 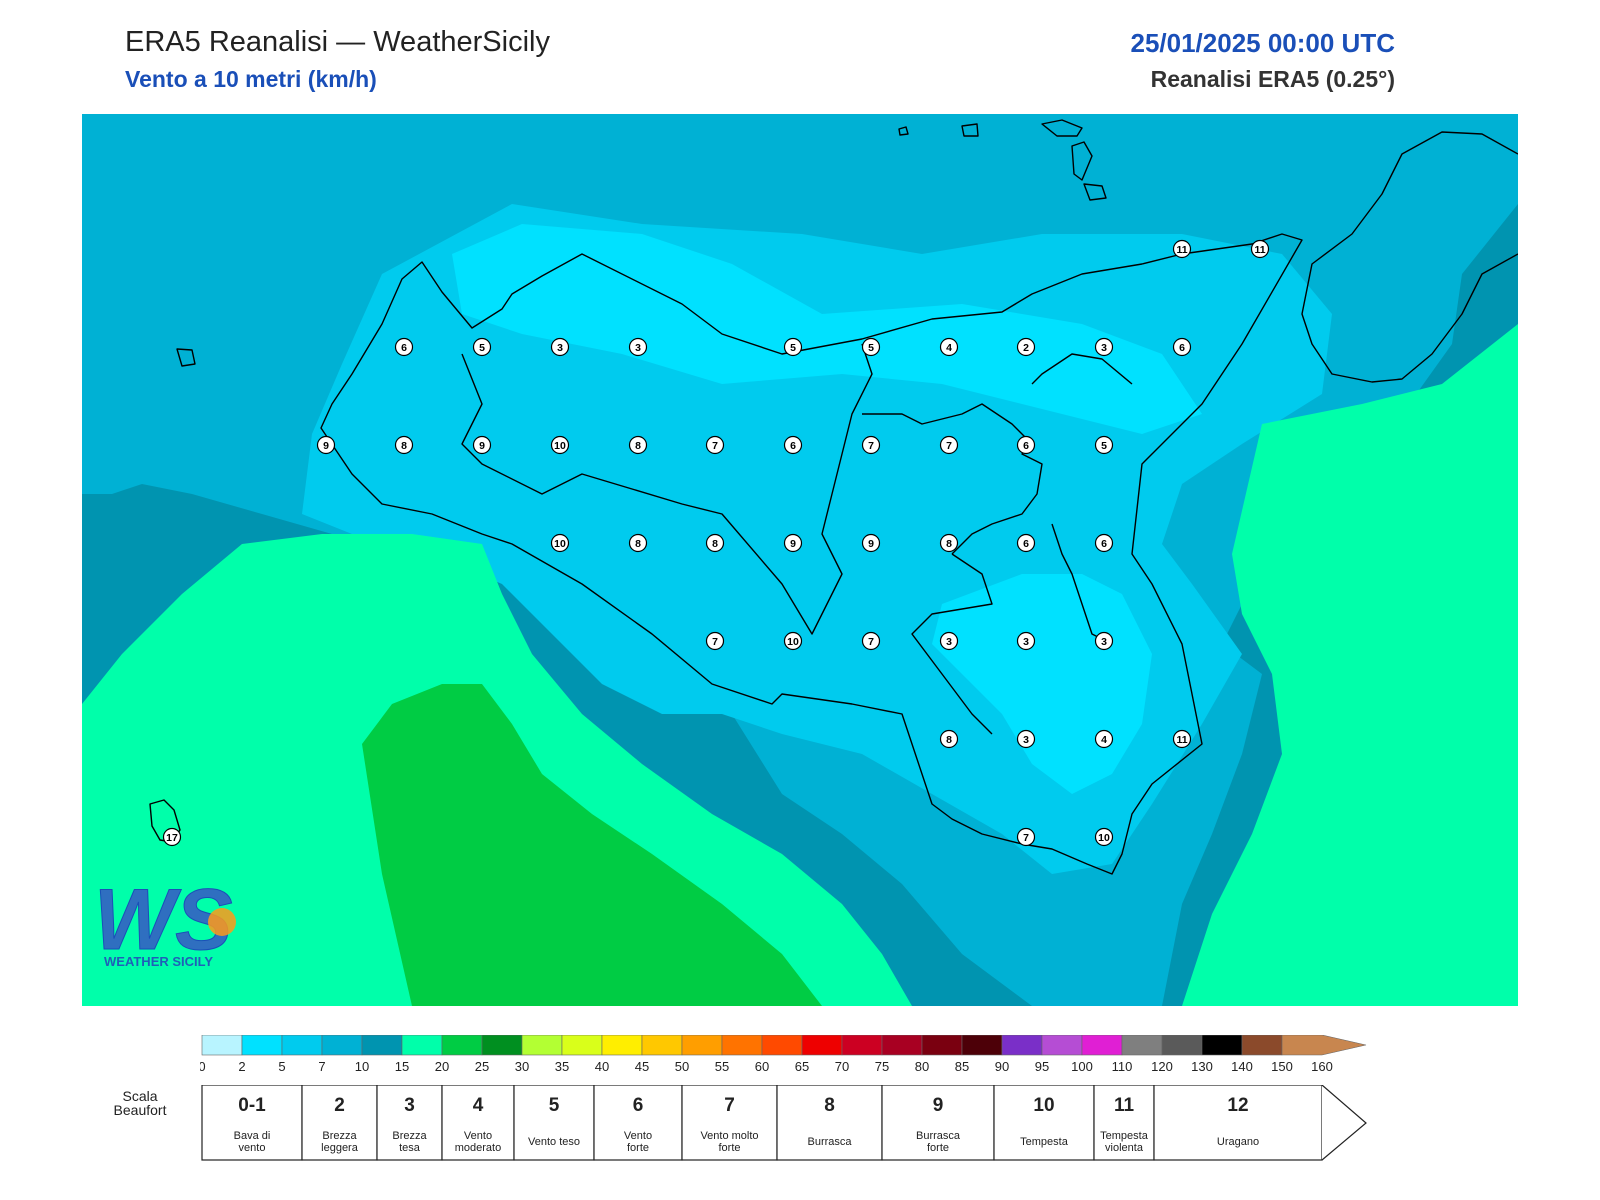 What do you see at coordinates (1122, 1066) in the screenshot?
I see `colorbar-tick-label: 110` at bounding box center [1122, 1066].